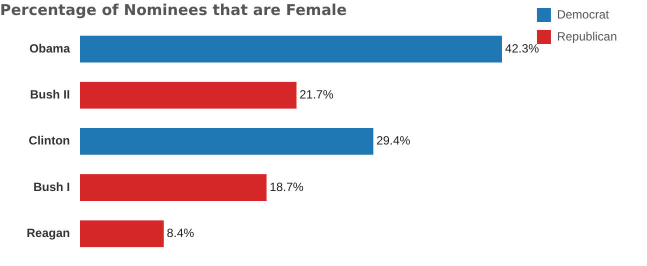  I want to click on data-label: 29.4%, so click(393, 141).